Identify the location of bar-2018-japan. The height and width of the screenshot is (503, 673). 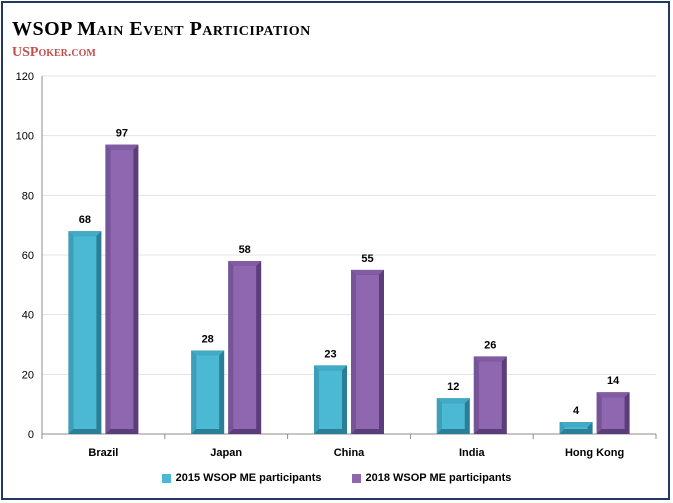
(245, 347).